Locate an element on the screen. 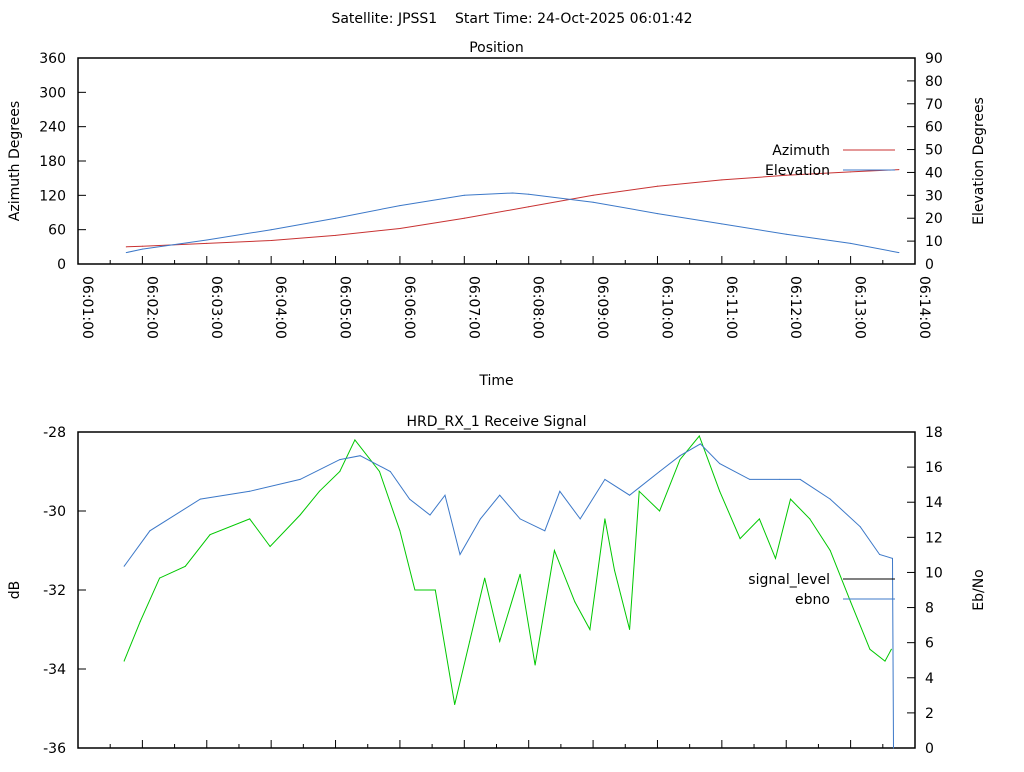 The height and width of the screenshot is (772, 1024). y2-tick-label: 60 is located at coordinates (934, 128).